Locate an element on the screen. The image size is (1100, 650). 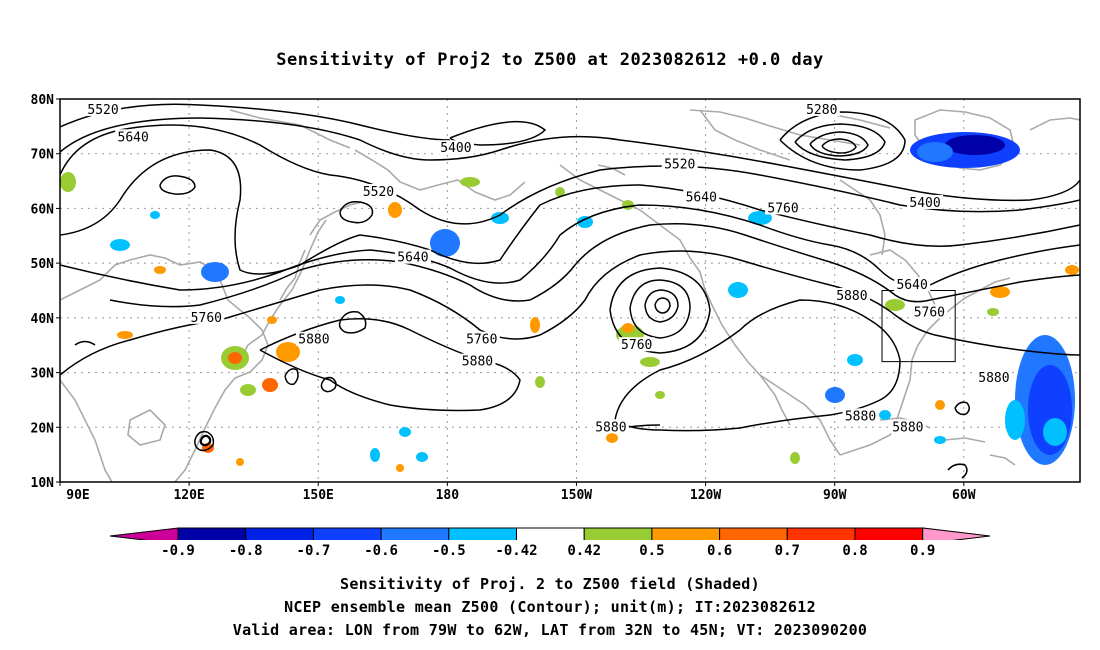
colorbar-label: 0.8 is located at coordinates (855, 551).